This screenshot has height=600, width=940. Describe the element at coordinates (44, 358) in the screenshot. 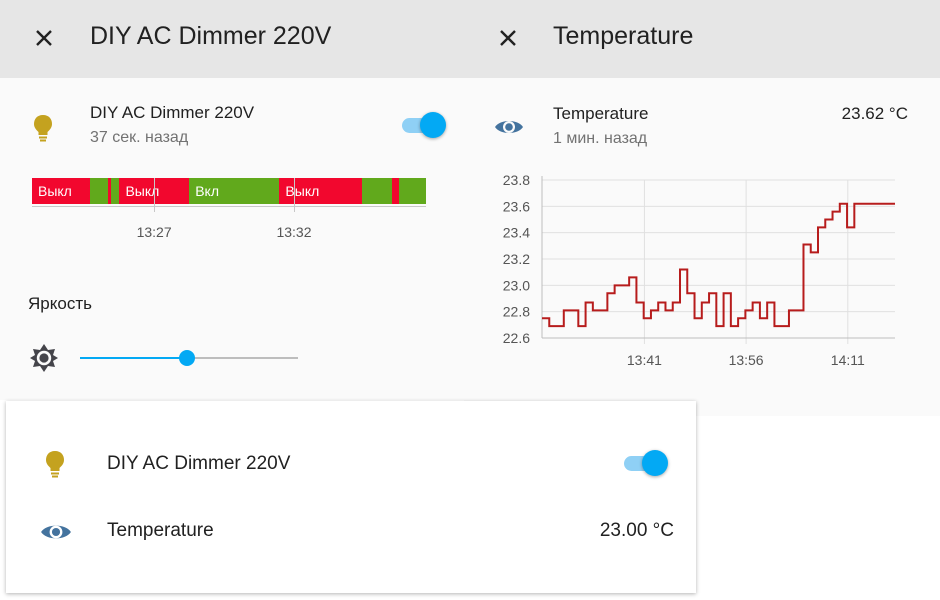

I see `brightness-icon` at that location.